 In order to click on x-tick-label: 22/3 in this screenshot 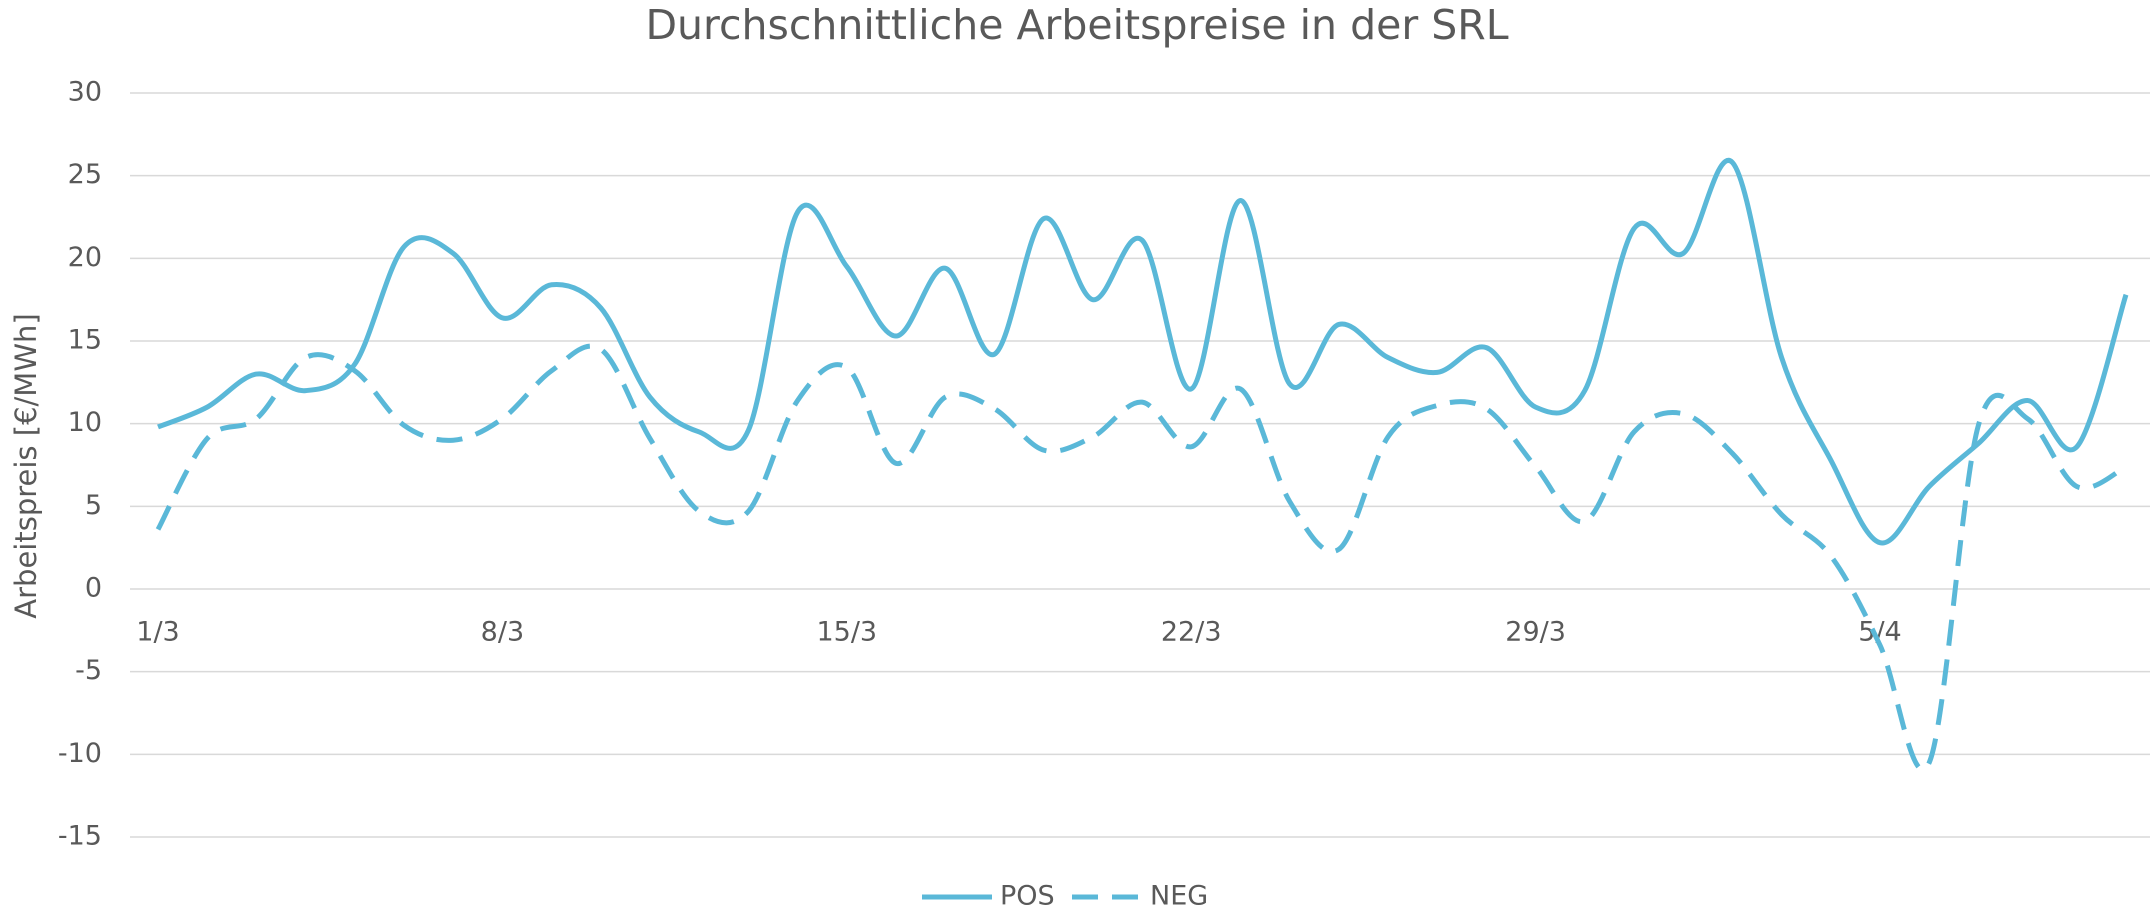, I will do `click(1191, 632)`.